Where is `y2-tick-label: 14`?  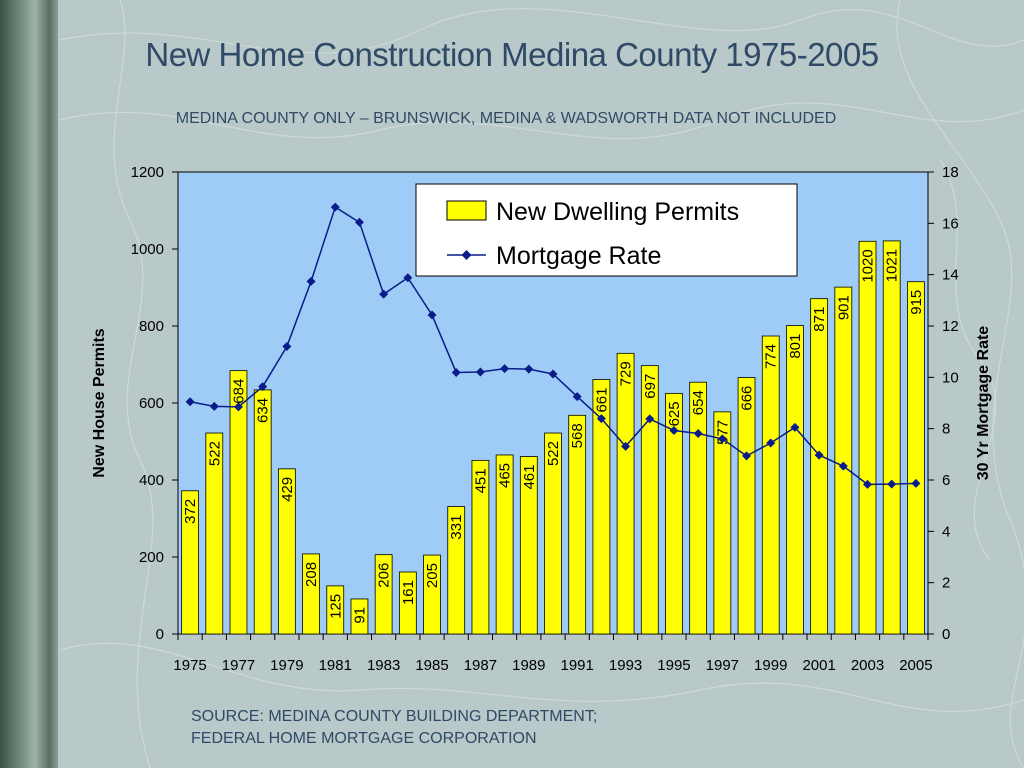 y2-tick-label: 14 is located at coordinates (950, 275).